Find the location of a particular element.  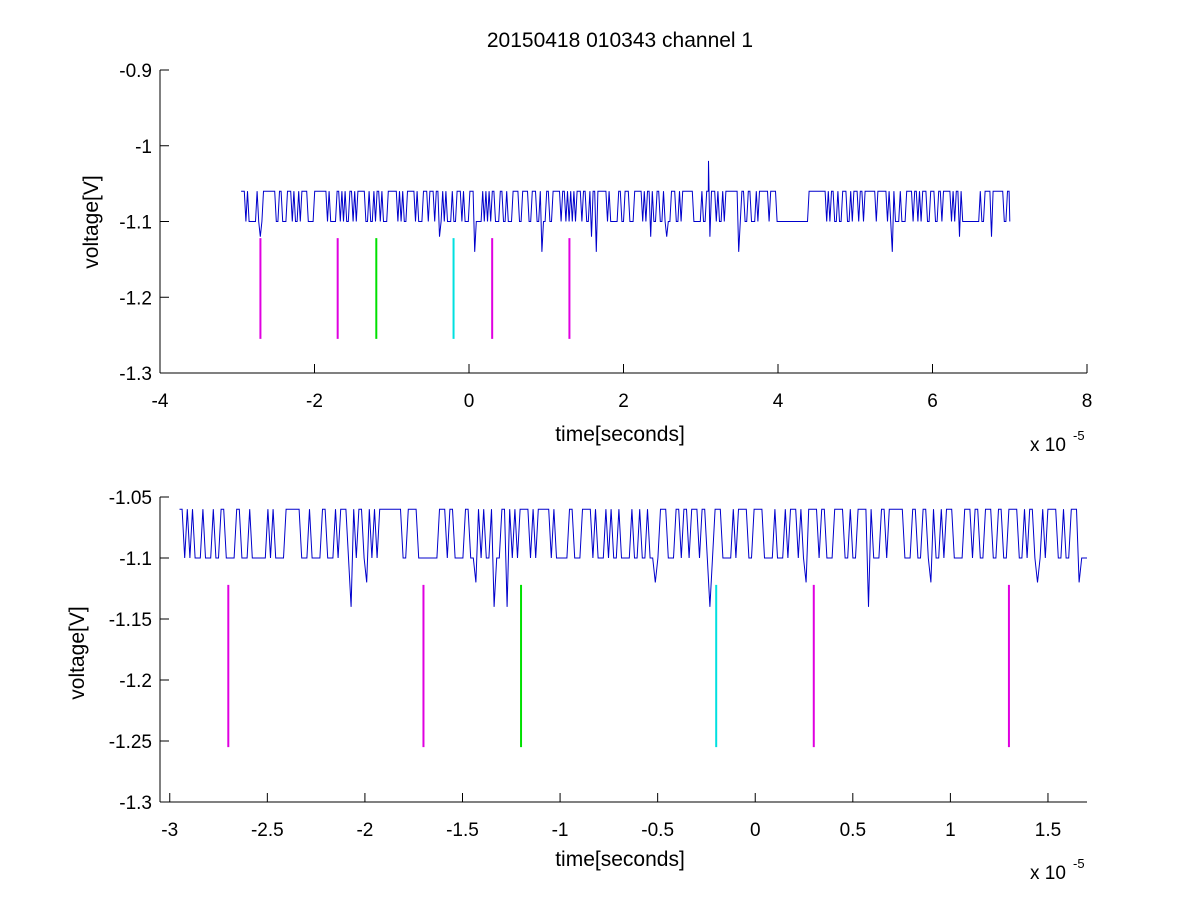

y-axis: -1.3 -1.2 -1.1 -1 -0.9 is located at coordinates (144, 223).